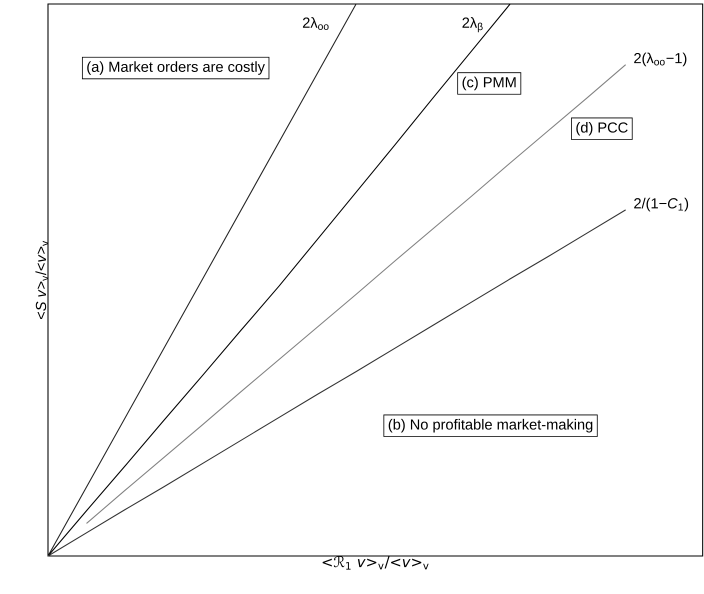  What do you see at coordinates (490, 425) in the screenshot?
I see `annotation: (b) No profitable market-making` at bounding box center [490, 425].